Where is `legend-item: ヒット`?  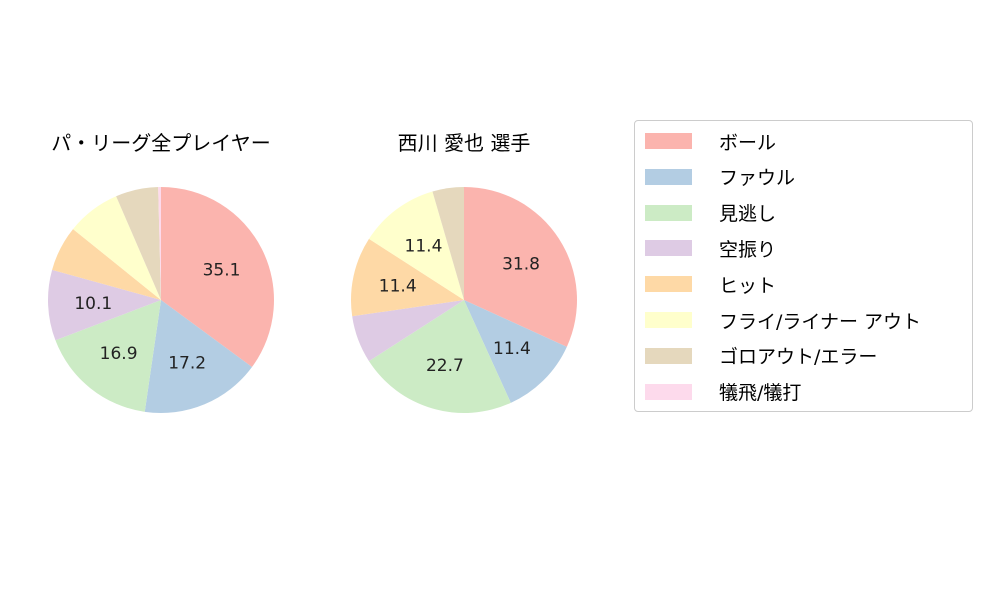
legend-item: ヒット is located at coordinates (710, 285).